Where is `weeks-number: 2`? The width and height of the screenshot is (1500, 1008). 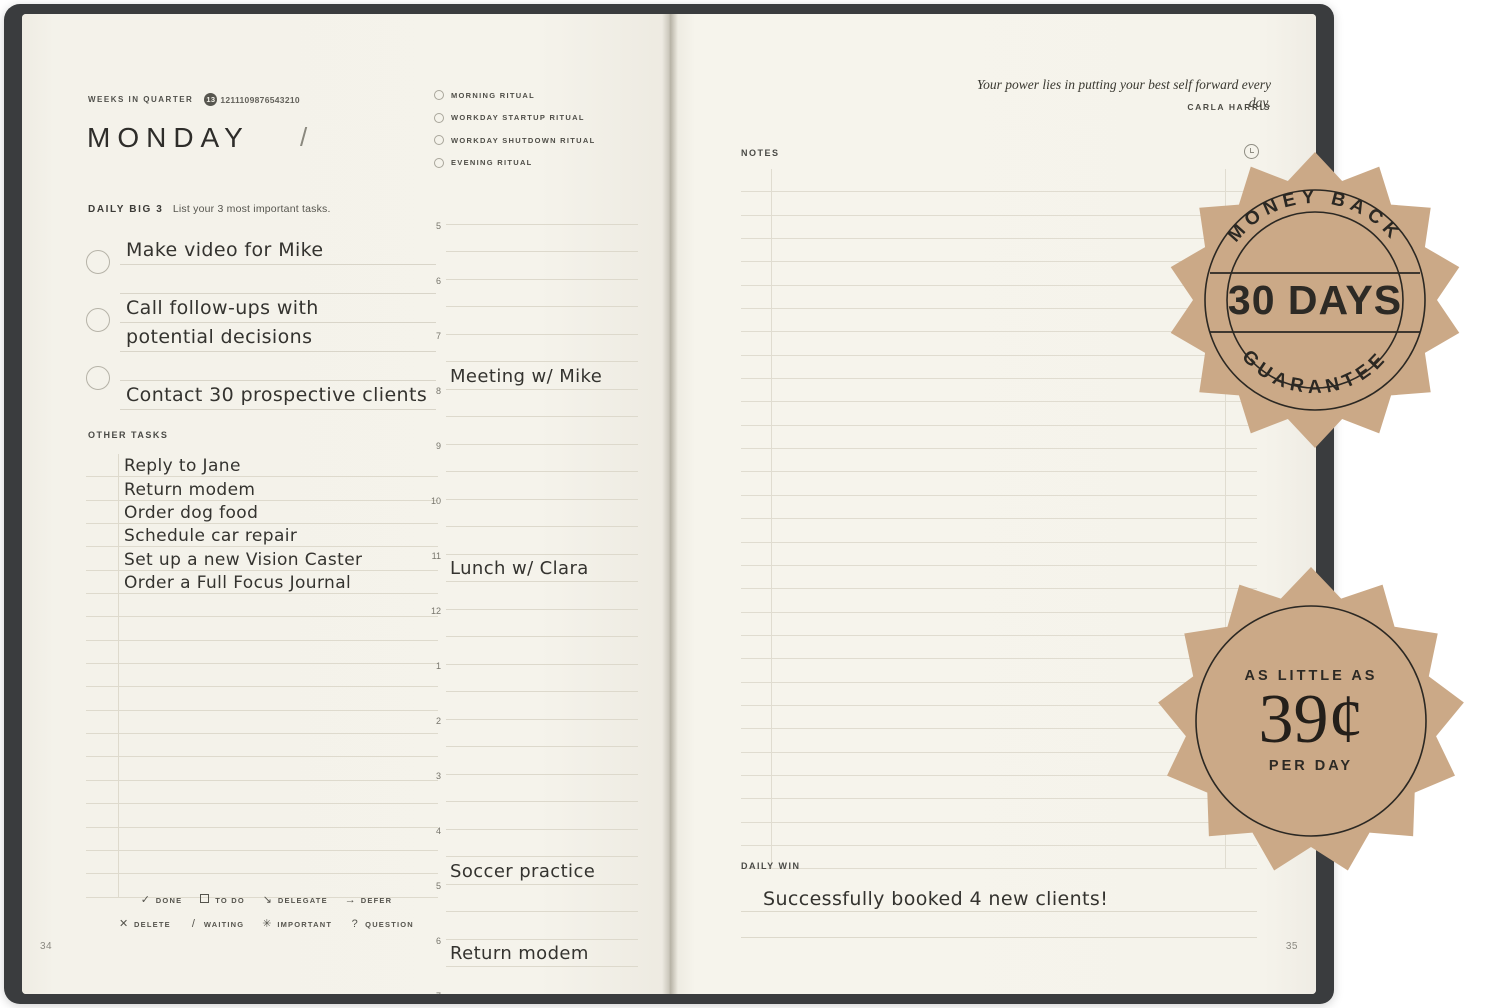 weeks-number: 2 is located at coordinates (287, 100).